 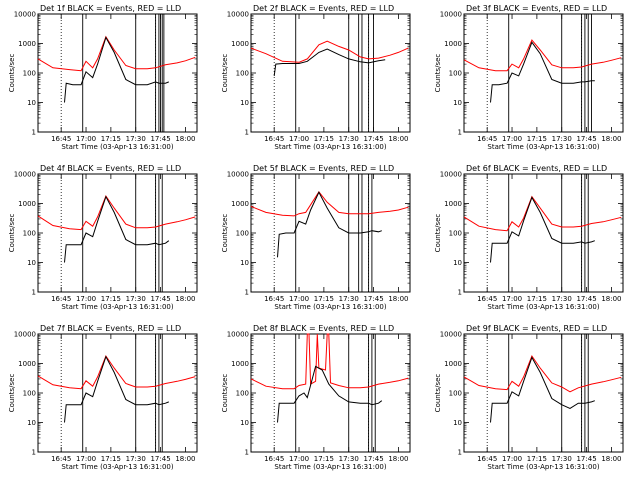 I want to click on panel-title: Det 9f BLACK = Events, RED = LLD, so click(x=536, y=328).